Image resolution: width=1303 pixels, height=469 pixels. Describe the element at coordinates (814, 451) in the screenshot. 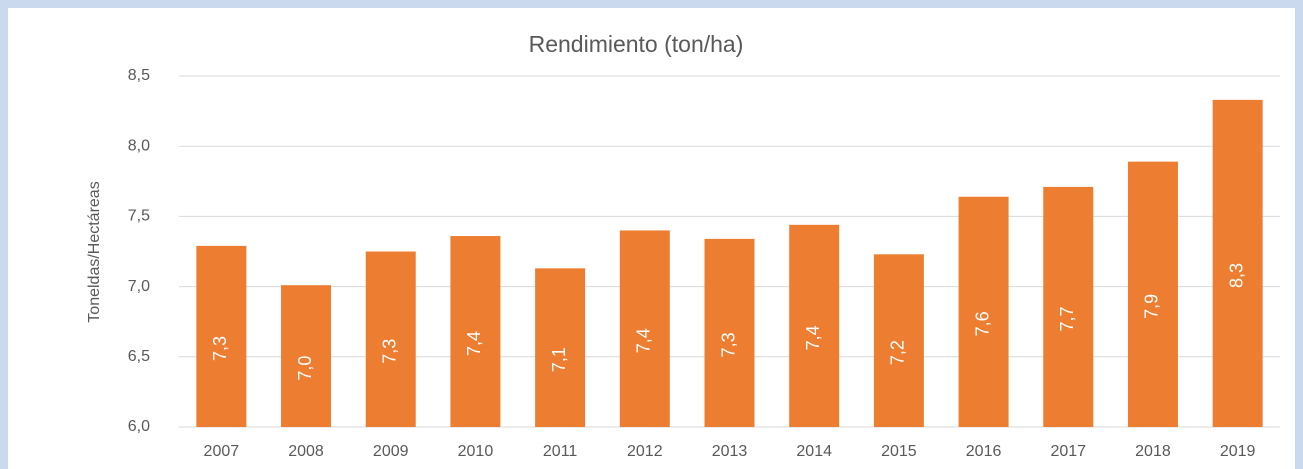

I see `x-tick-label: 2014` at that location.